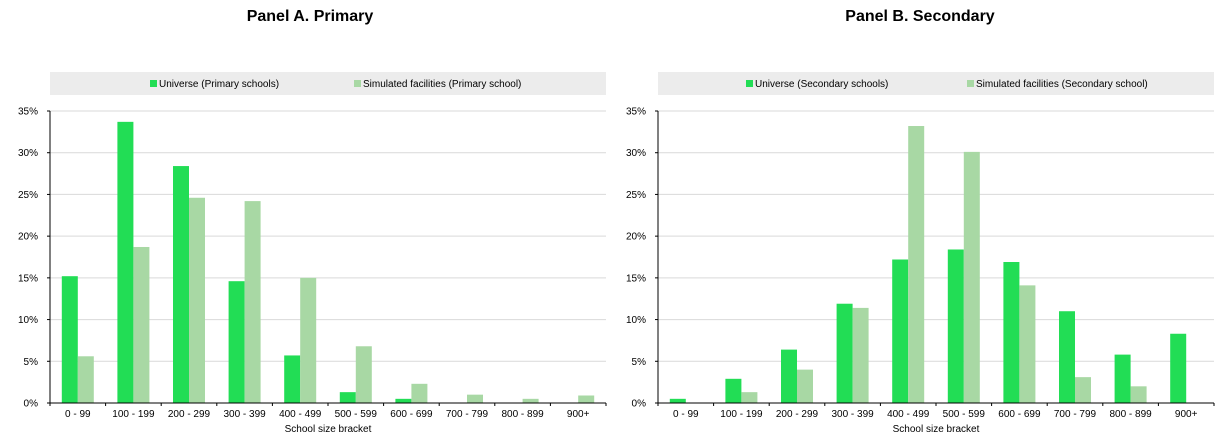 The width and height of the screenshot is (1223, 439). What do you see at coordinates (219, 84) in the screenshot?
I see `legend-label: Universe (Primary schools)` at bounding box center [219, 84].